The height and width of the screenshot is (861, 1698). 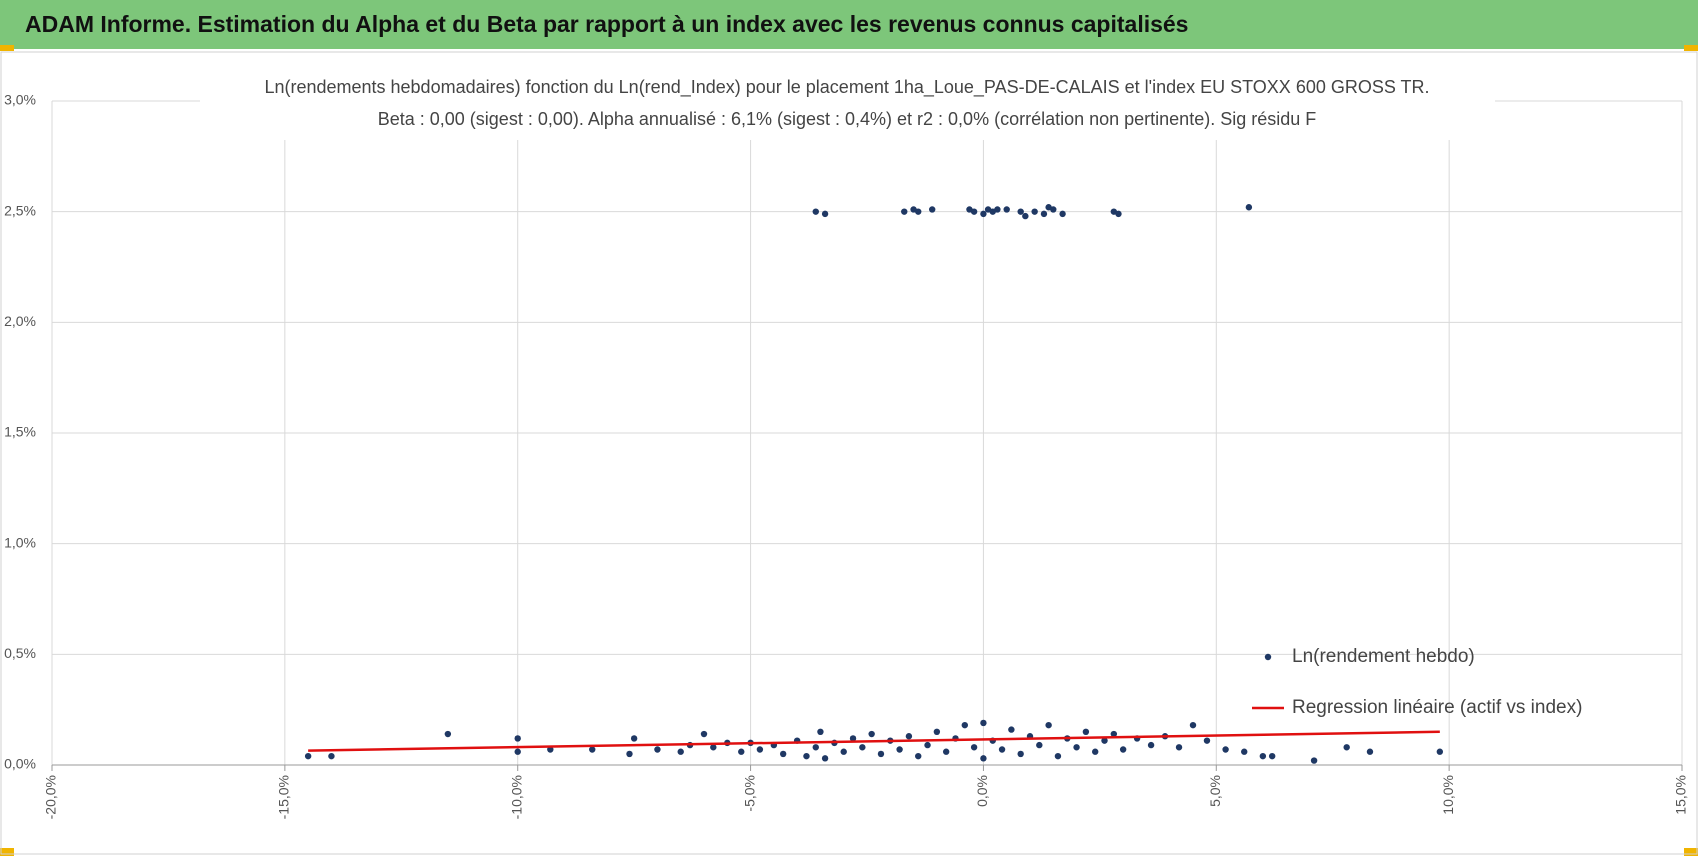 What do you see at coordinates (874, 741) in the screenshot?
I see `regression-line` at bounding box center [874, 741].